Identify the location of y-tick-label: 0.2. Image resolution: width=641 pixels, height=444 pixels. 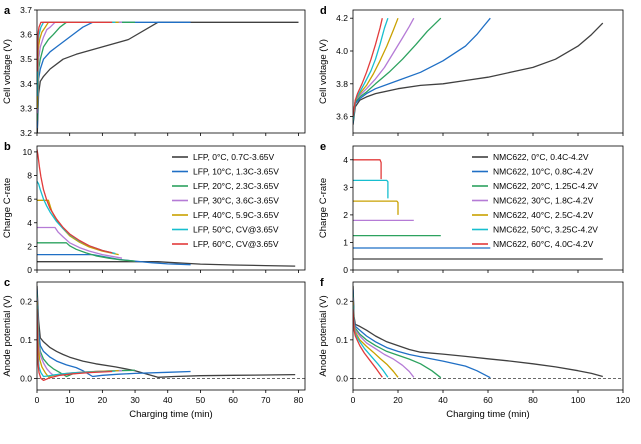
(342, 301).